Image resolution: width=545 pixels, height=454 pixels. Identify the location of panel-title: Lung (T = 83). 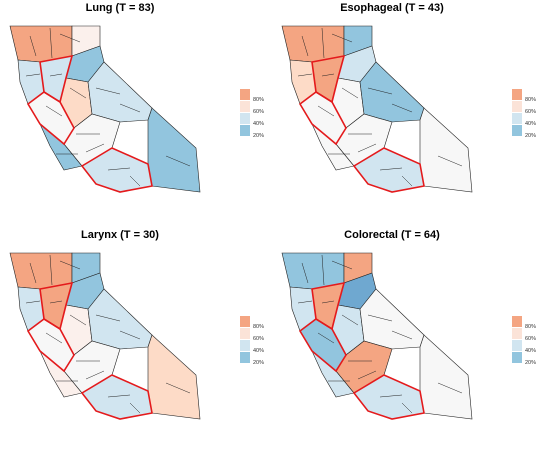
(120, 8).